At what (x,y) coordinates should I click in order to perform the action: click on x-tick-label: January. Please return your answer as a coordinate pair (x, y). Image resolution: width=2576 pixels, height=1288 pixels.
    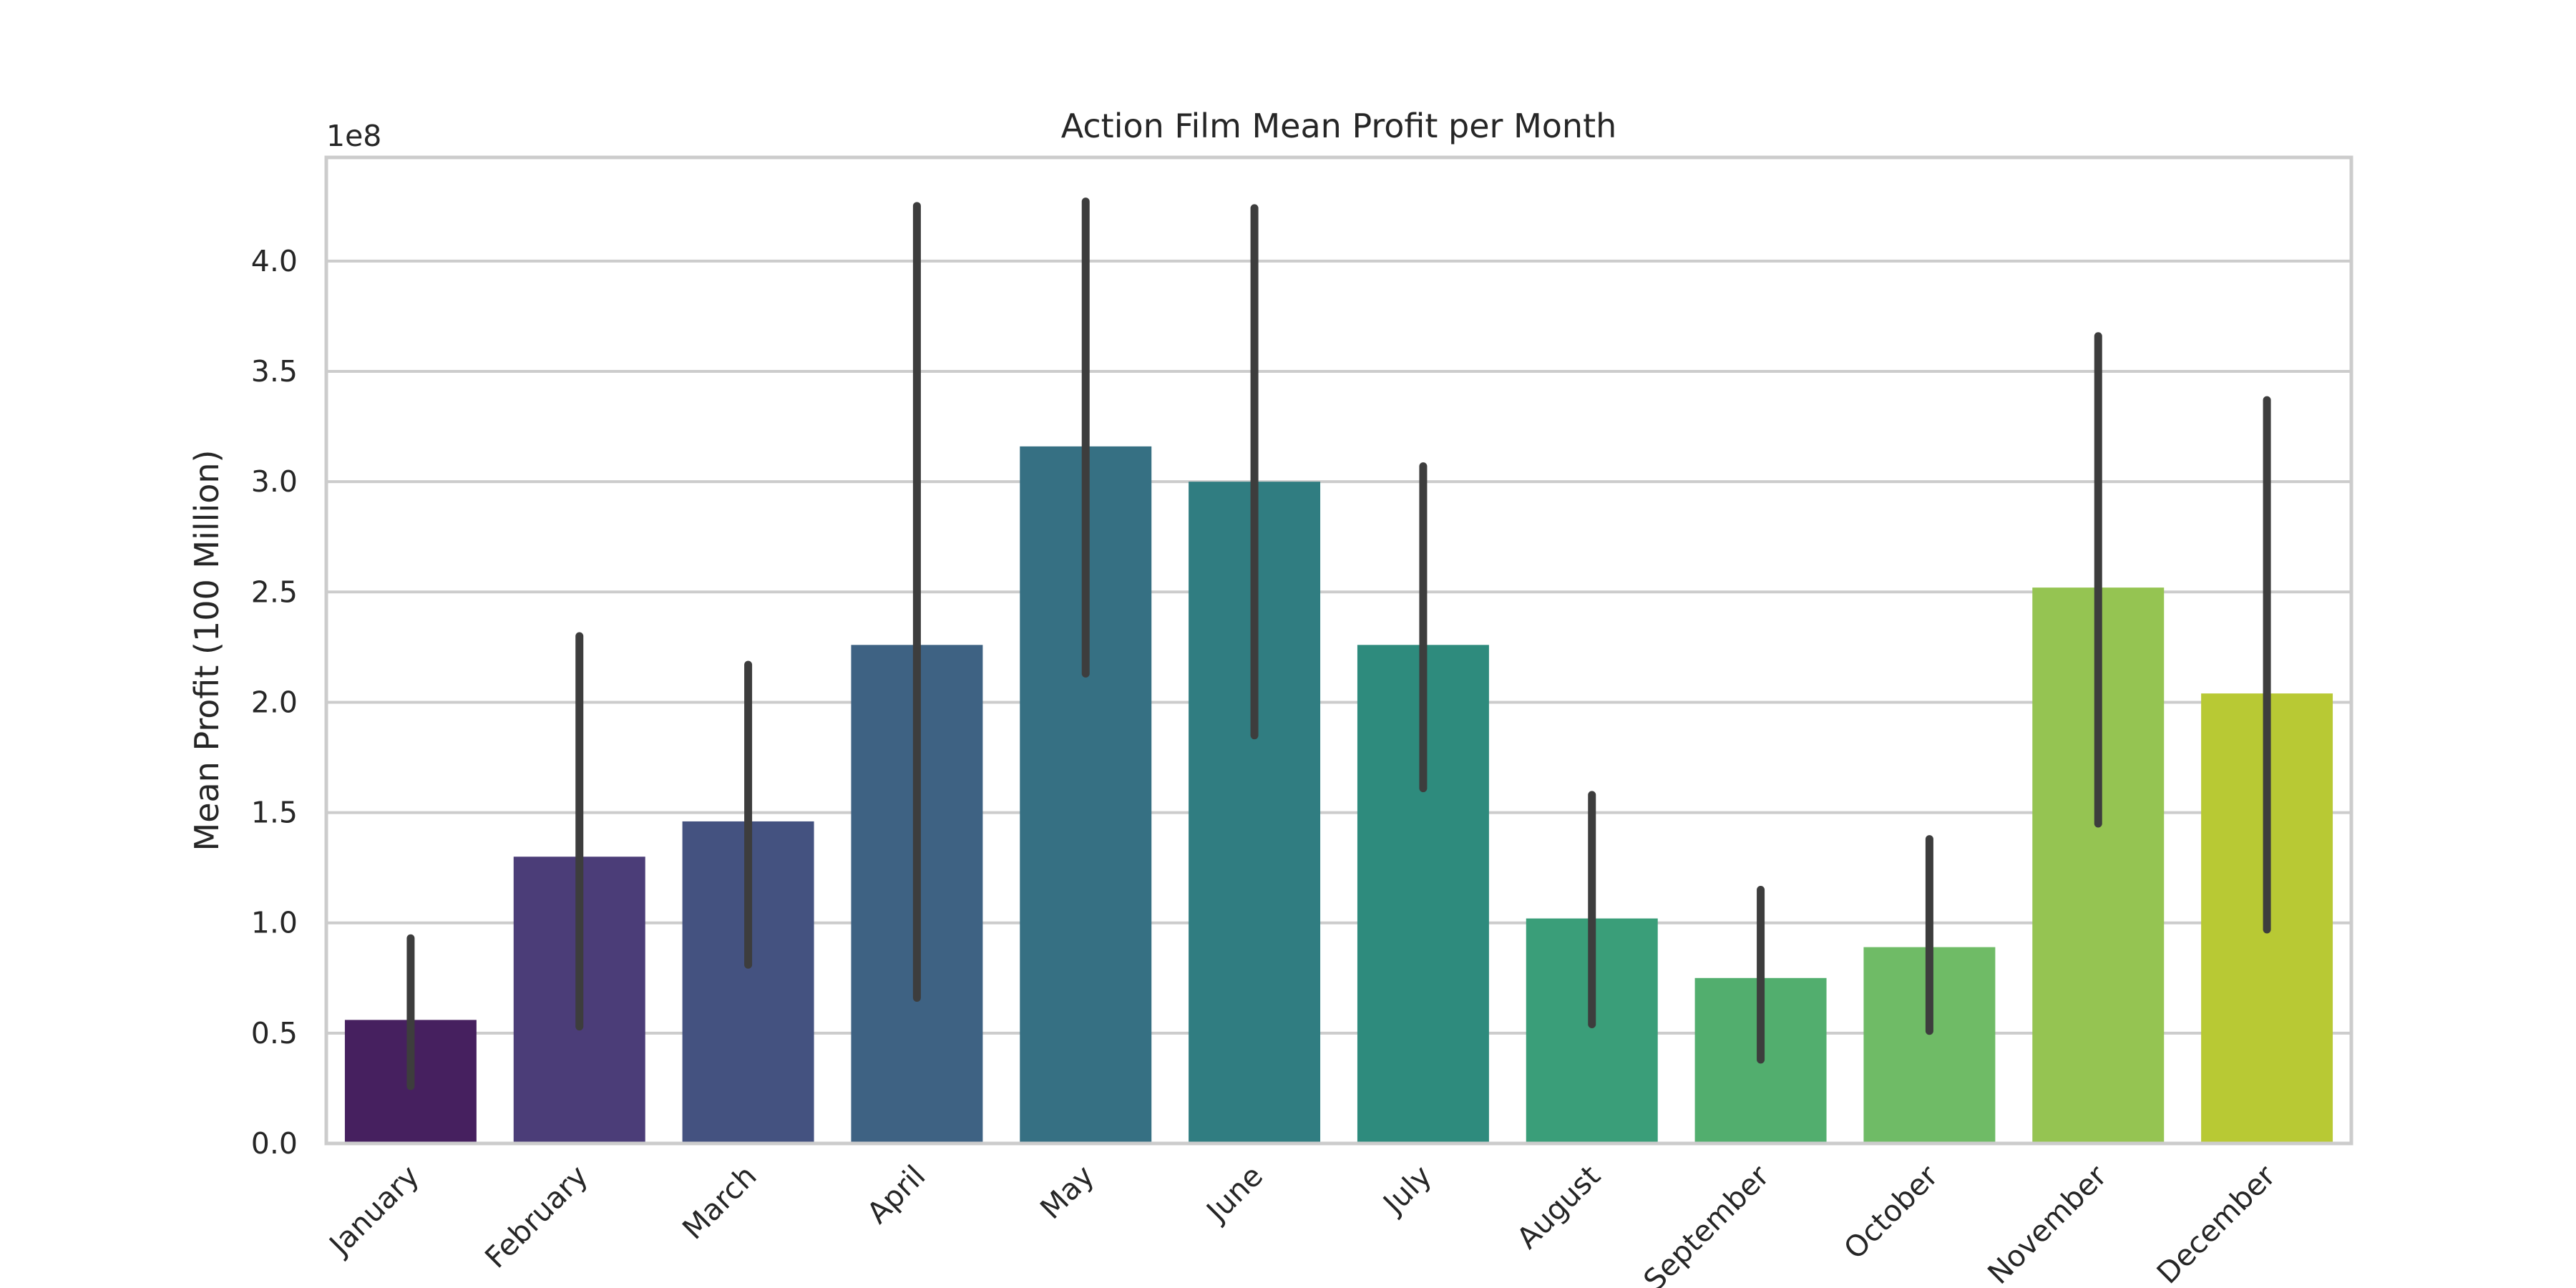
    Looking at the image, I should click on (373, 1210).